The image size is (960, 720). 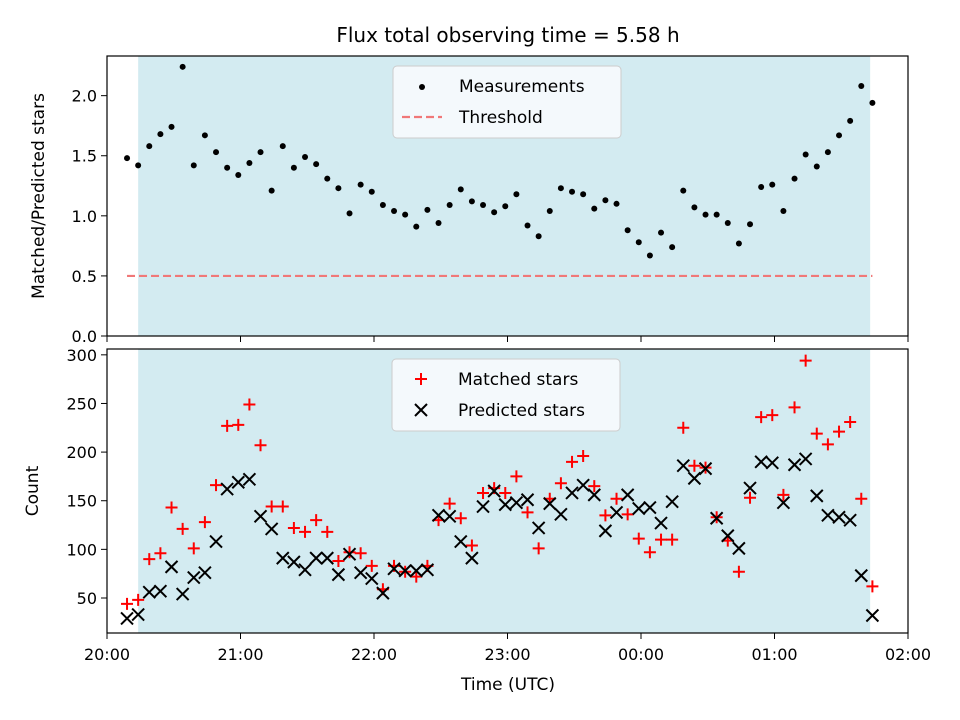 What do you see at coordinates (81, 355) in the screenshot?
I see `y-tick-label: 300` at bounding box center [81, 355].